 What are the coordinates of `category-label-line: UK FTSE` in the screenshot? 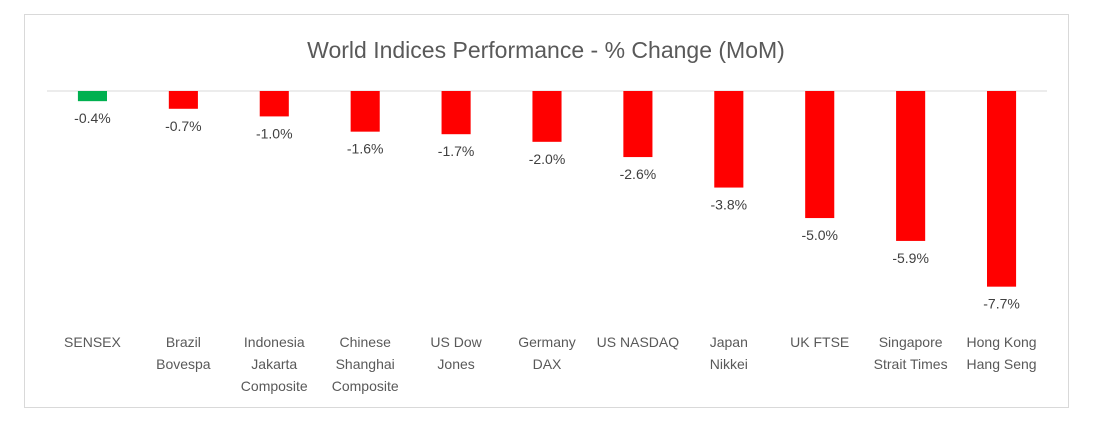 It's located at (819, 342).